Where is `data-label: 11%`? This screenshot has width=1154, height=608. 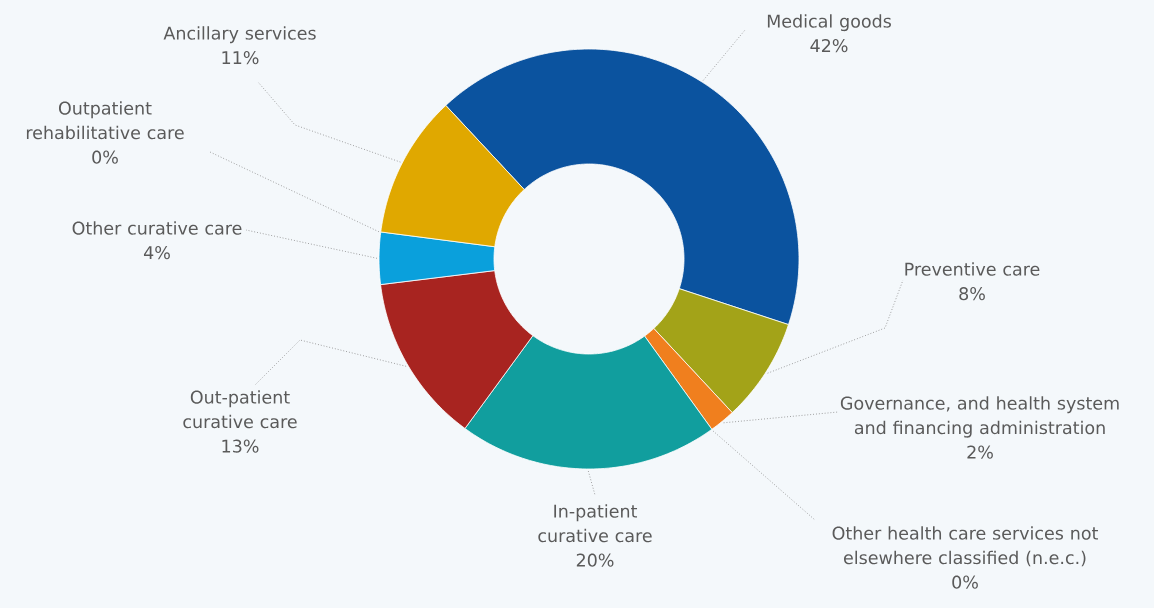 data-label: 11% is located at coordinates (240, 58).